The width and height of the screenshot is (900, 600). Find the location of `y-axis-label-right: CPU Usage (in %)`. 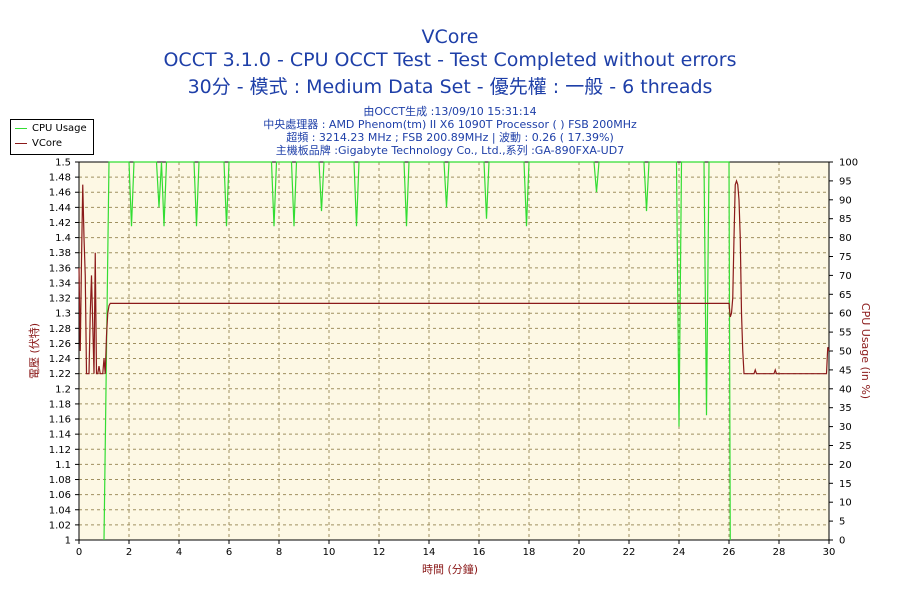

y-axis-label-right: CPU Usage (in %) is located at coordinates (865, 351).